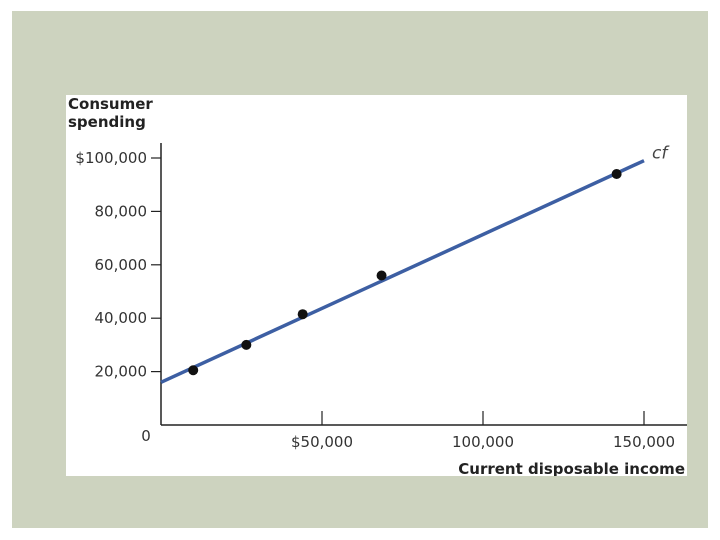 This screenshot has width=720, height=540. I want to click on y-tick-label: 40,000, so click(121, 318).